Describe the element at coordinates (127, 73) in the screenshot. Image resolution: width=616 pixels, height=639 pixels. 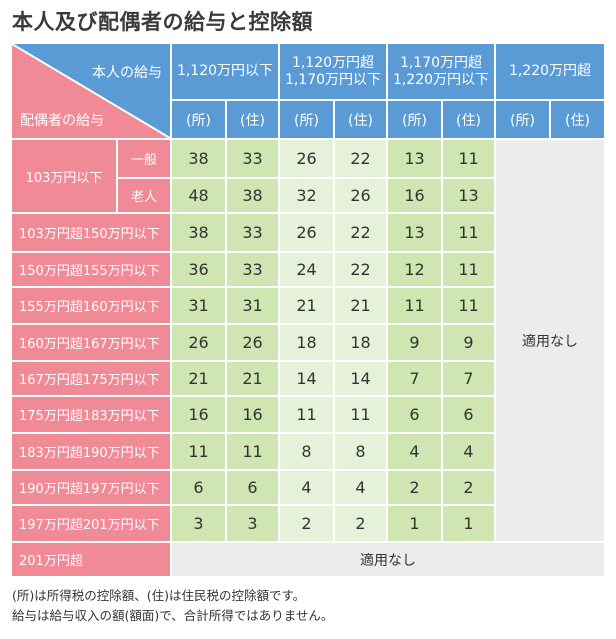
I see `corner-label-self: 本人の給与` at that location.